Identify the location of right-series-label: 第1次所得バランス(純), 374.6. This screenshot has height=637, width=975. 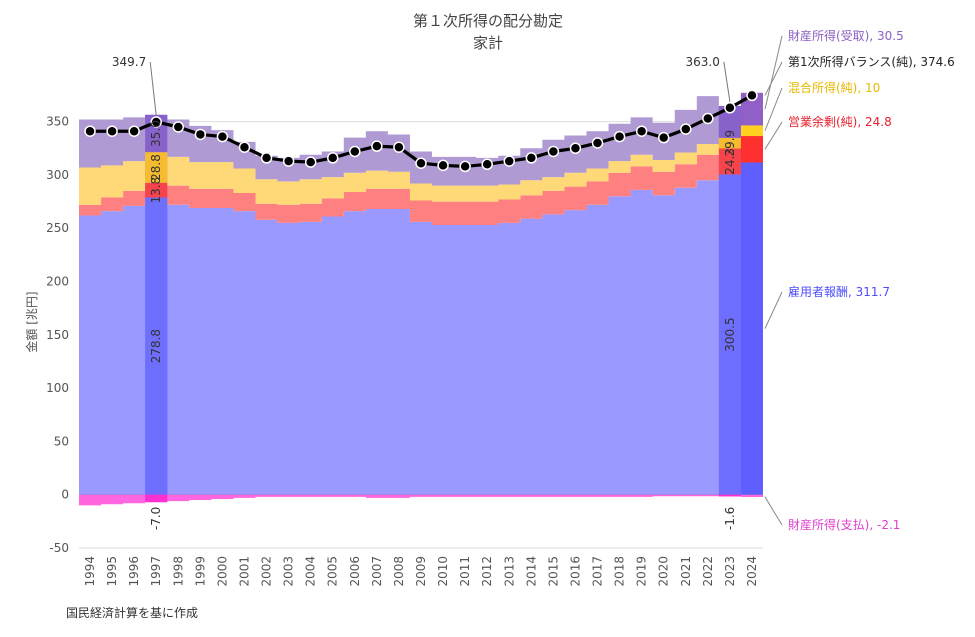
(871, 61).